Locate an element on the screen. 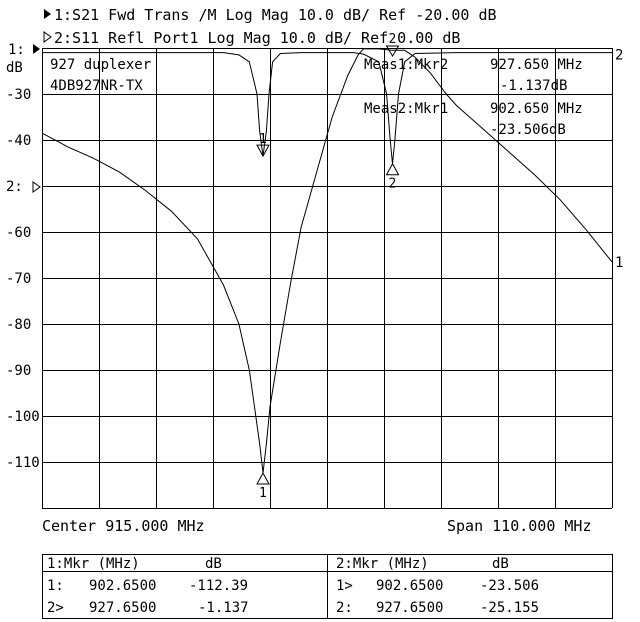  right-row1-db: -23.506 is located at coordinates (509, 586).